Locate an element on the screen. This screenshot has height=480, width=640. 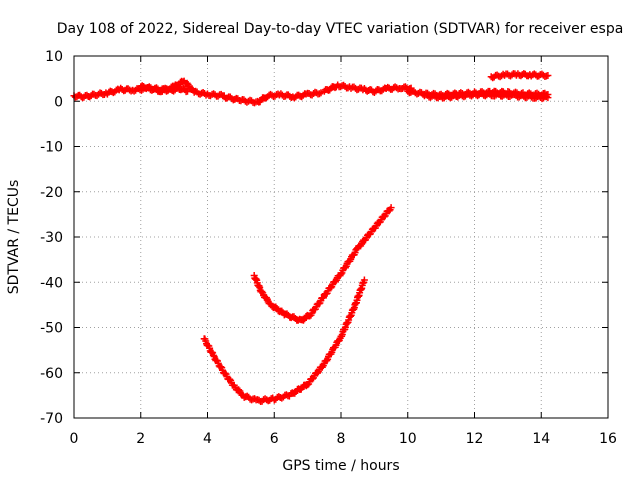
y-tick-label: -70 is located at coordinates (51, 419).